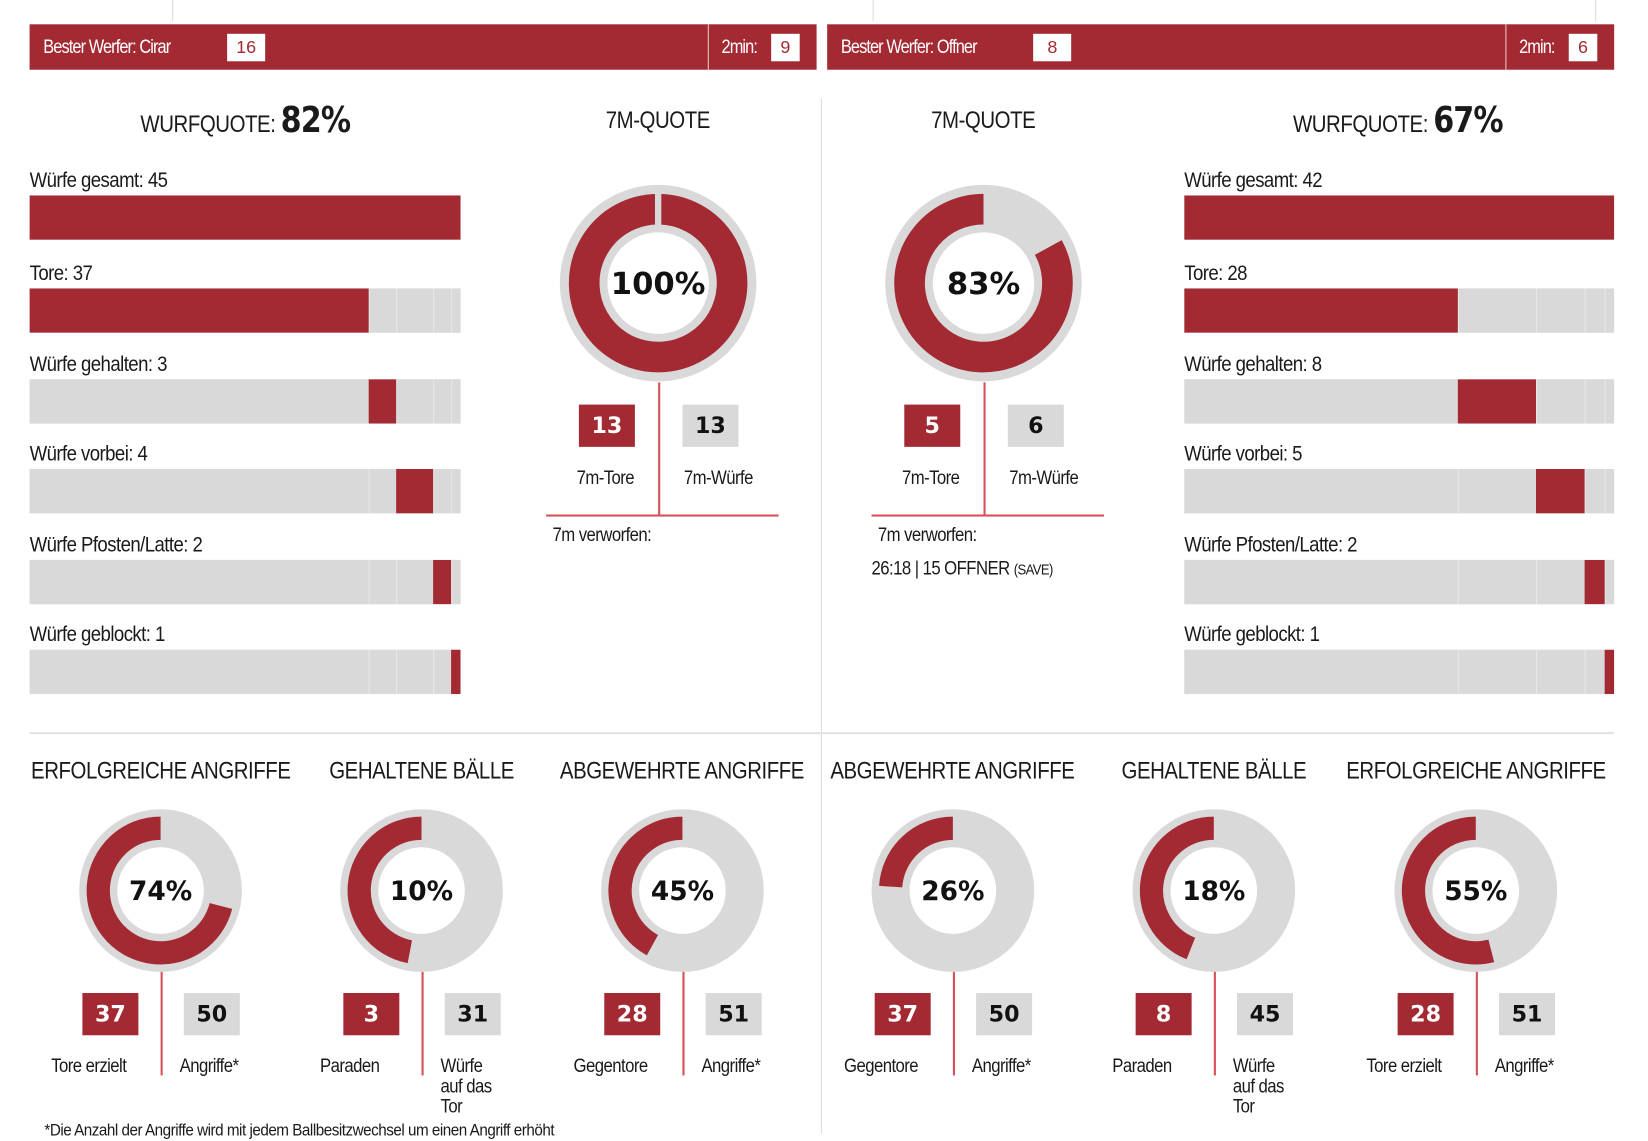 This screenshot has width=1648, height=1141. I want to click on donut-gray-value: 45, so click(1265, 1014).